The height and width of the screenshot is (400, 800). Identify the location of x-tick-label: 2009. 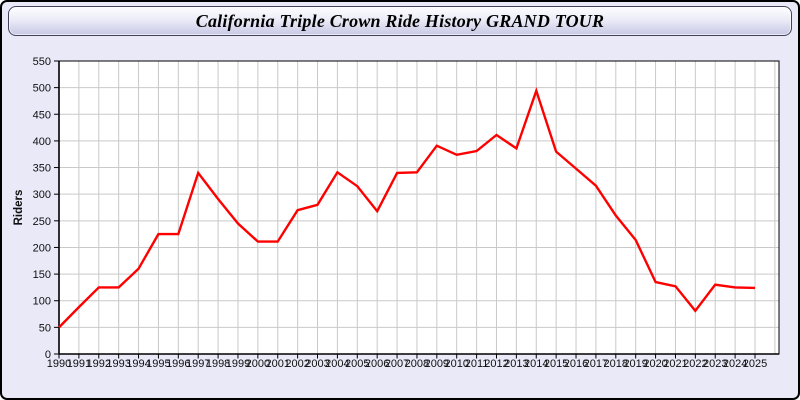
(437, 364).